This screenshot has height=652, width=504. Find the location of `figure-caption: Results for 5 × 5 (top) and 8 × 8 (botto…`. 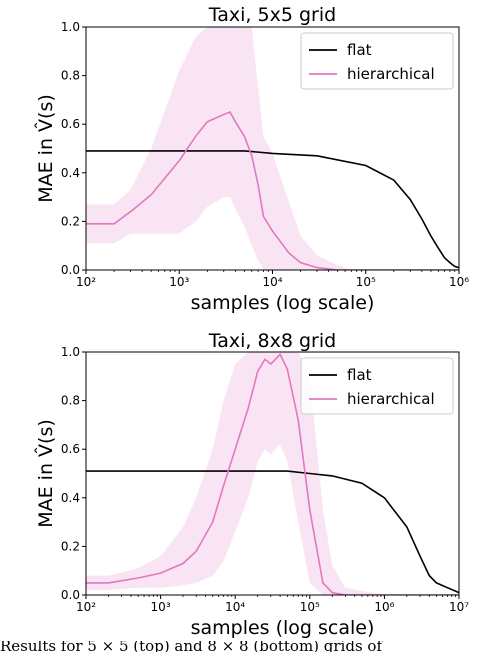

figure-caption: Results for 5 × 5 (top) and 8 × 8 (botto… is located at coordinates (191, 646).